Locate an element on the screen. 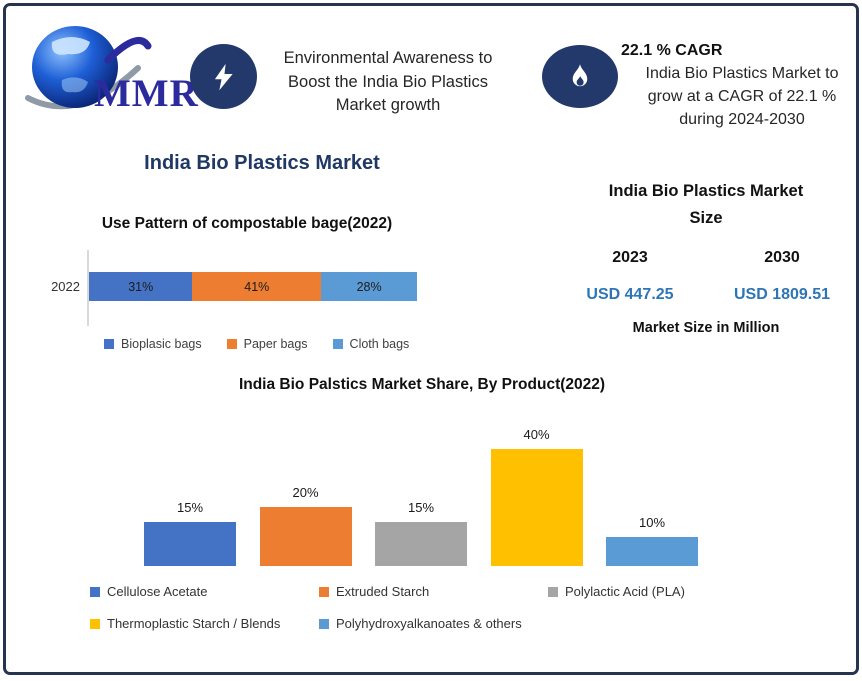  product-legend-item-3: Polylactic Acid (PLA) is located at coordinates (689, 591).